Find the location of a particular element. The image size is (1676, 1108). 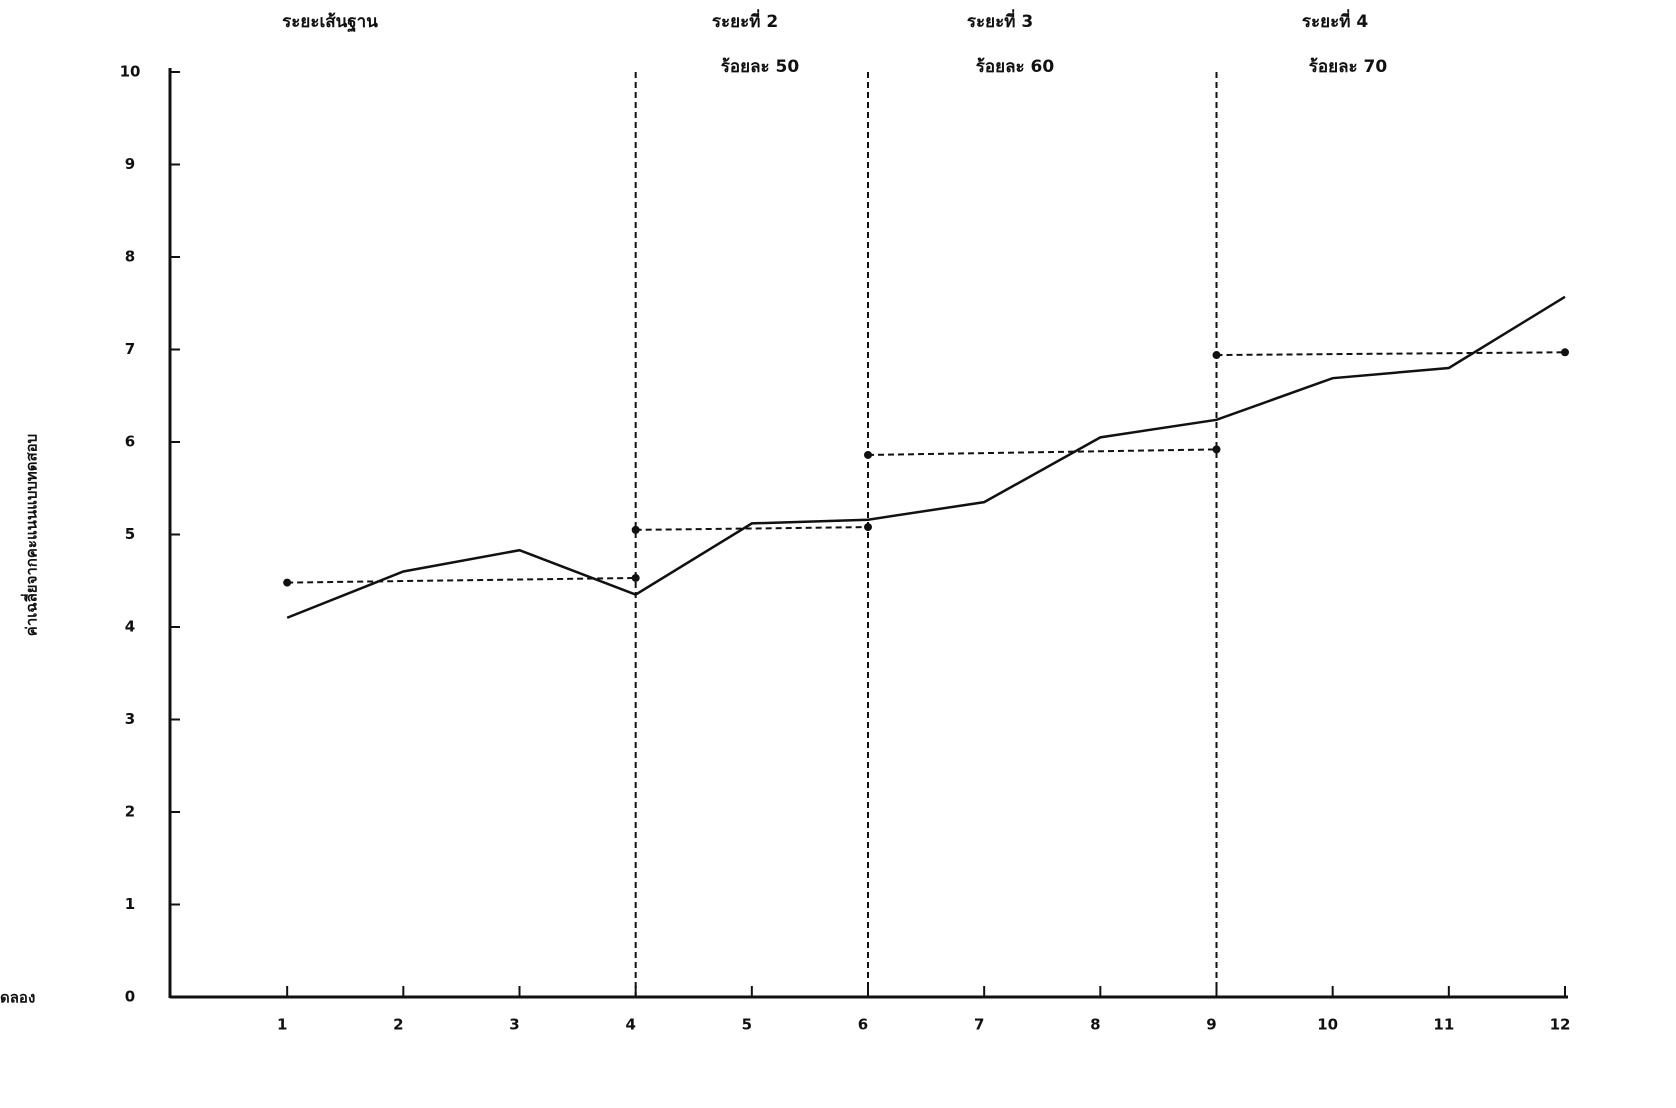

x-tick-label: 4 is located at coordinates (630, 1025).